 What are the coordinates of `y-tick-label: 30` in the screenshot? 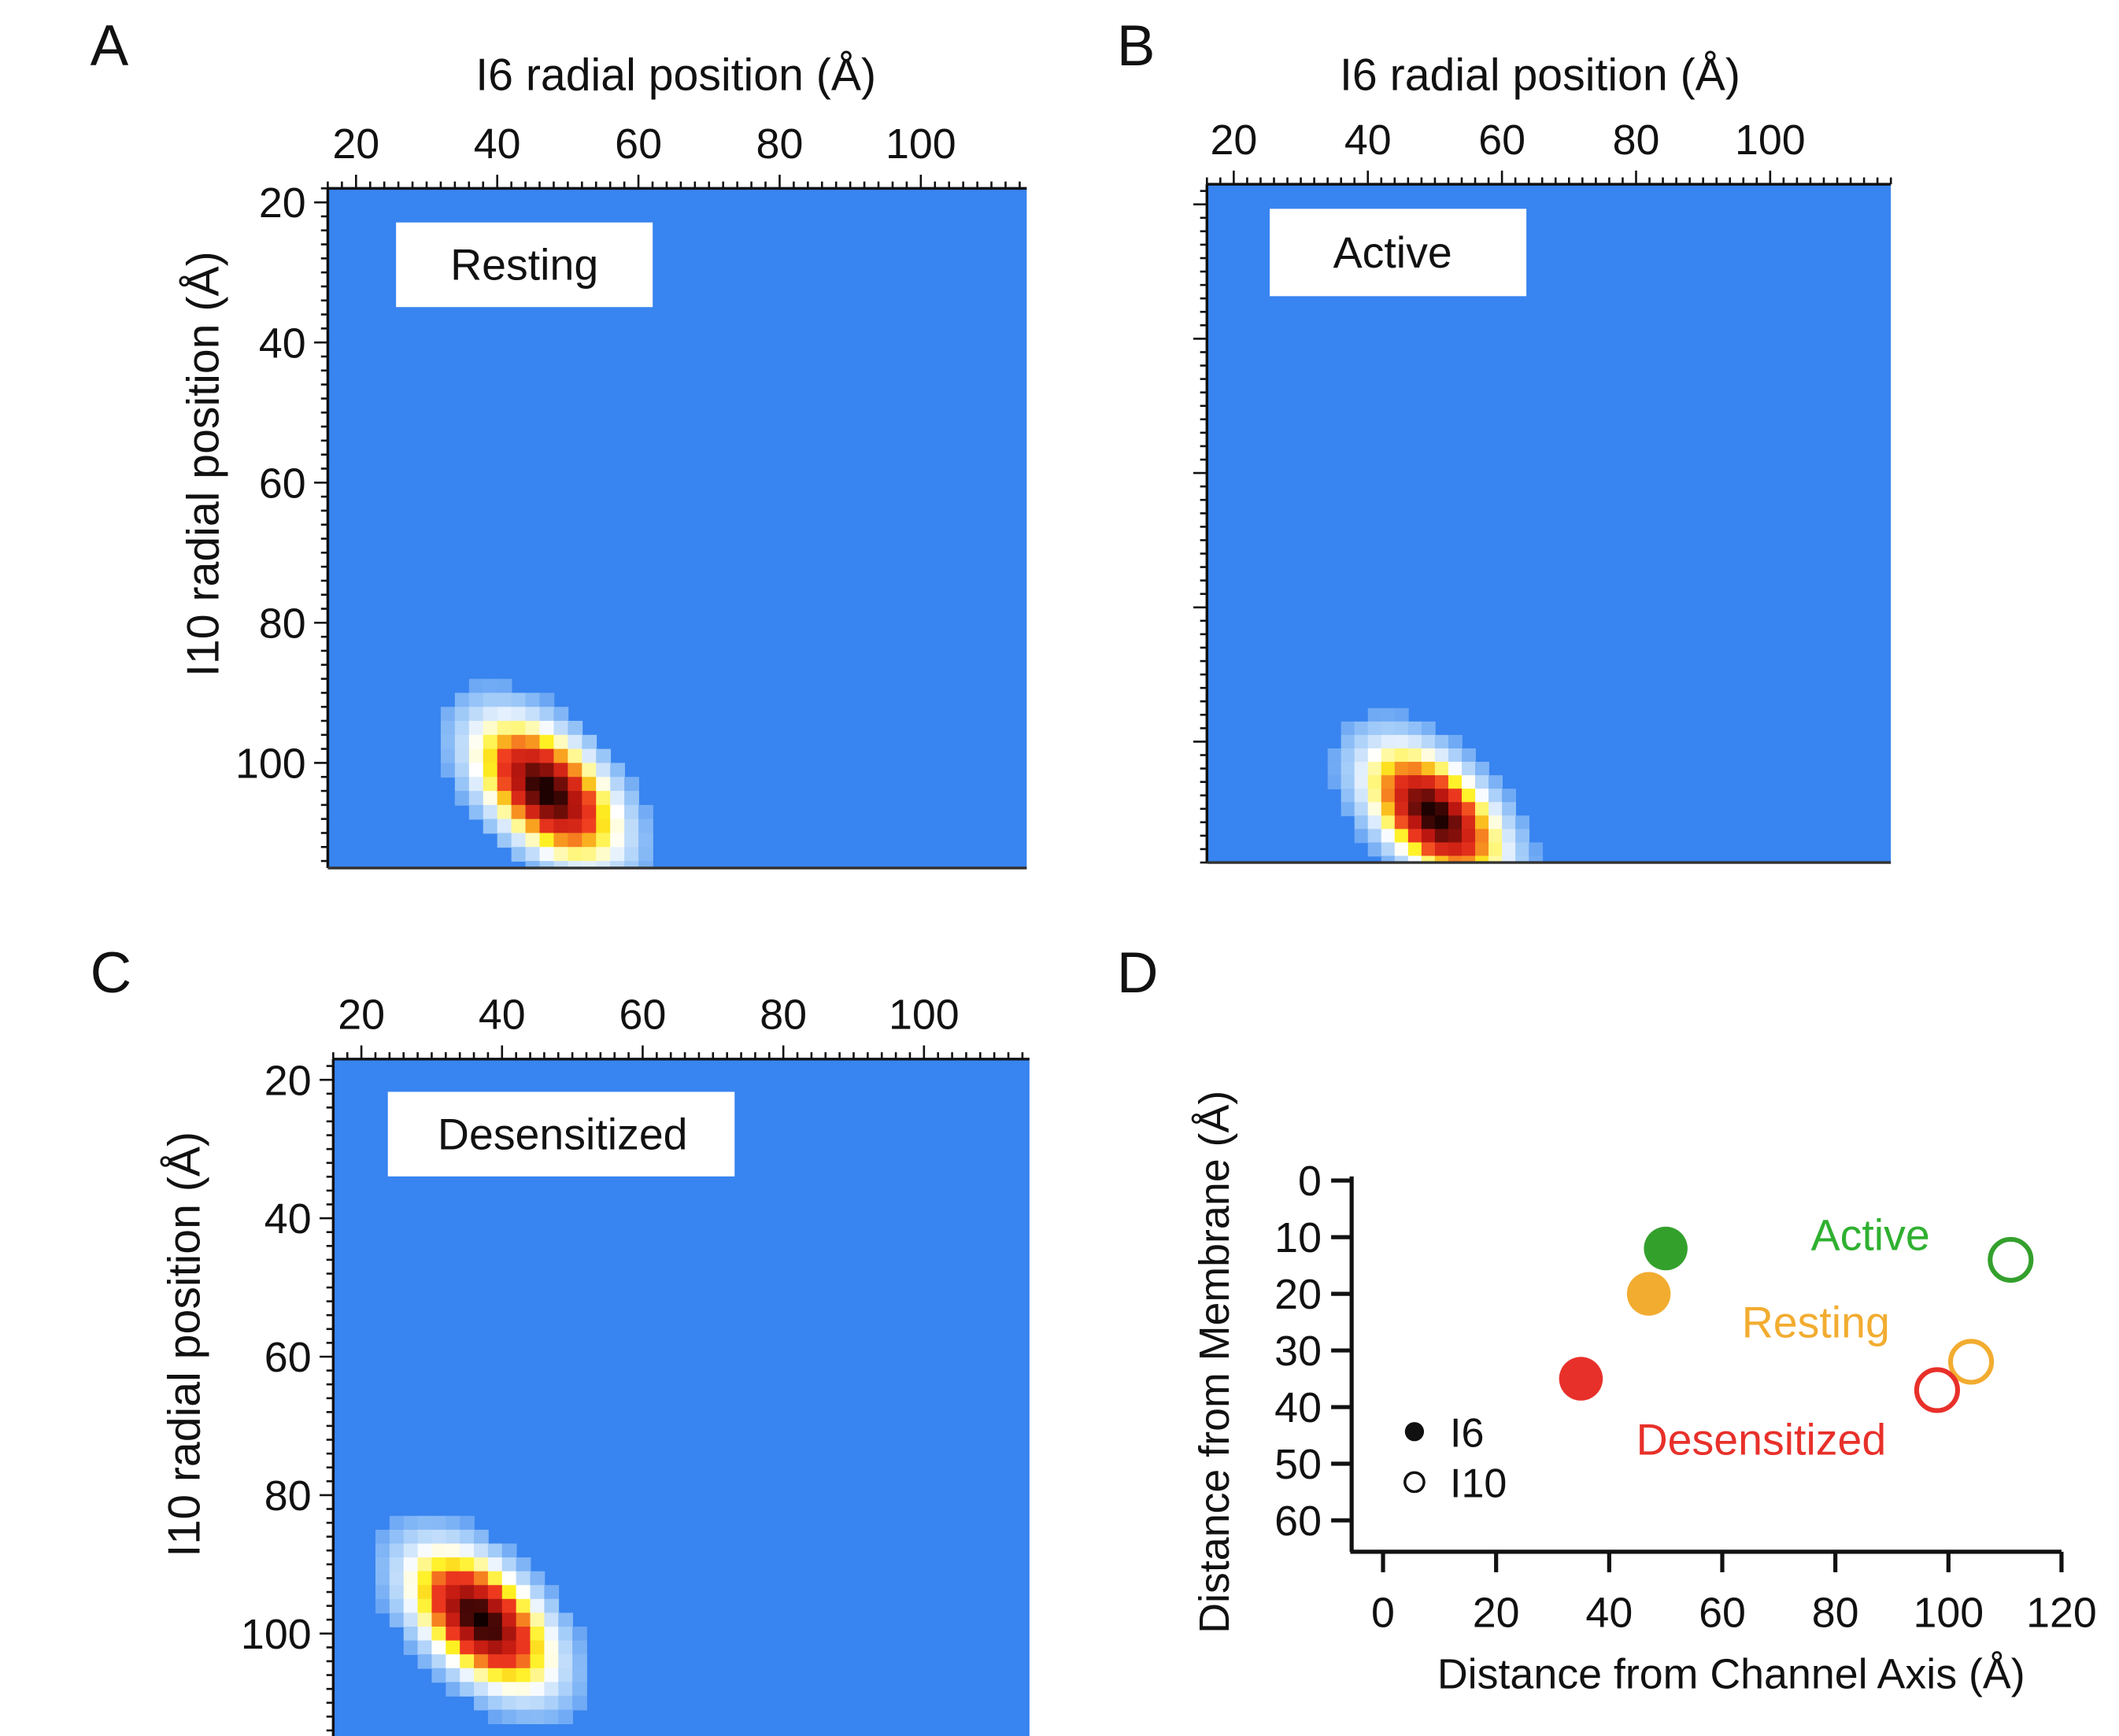 It's located at (1298, 1351).